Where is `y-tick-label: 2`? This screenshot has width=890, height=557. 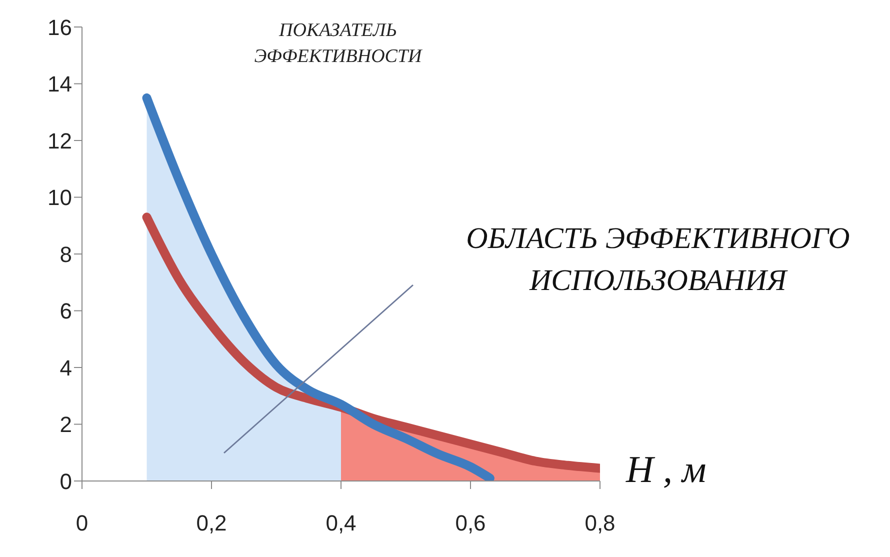 y-tick-label: 2 is located at coordinates (66, 425).